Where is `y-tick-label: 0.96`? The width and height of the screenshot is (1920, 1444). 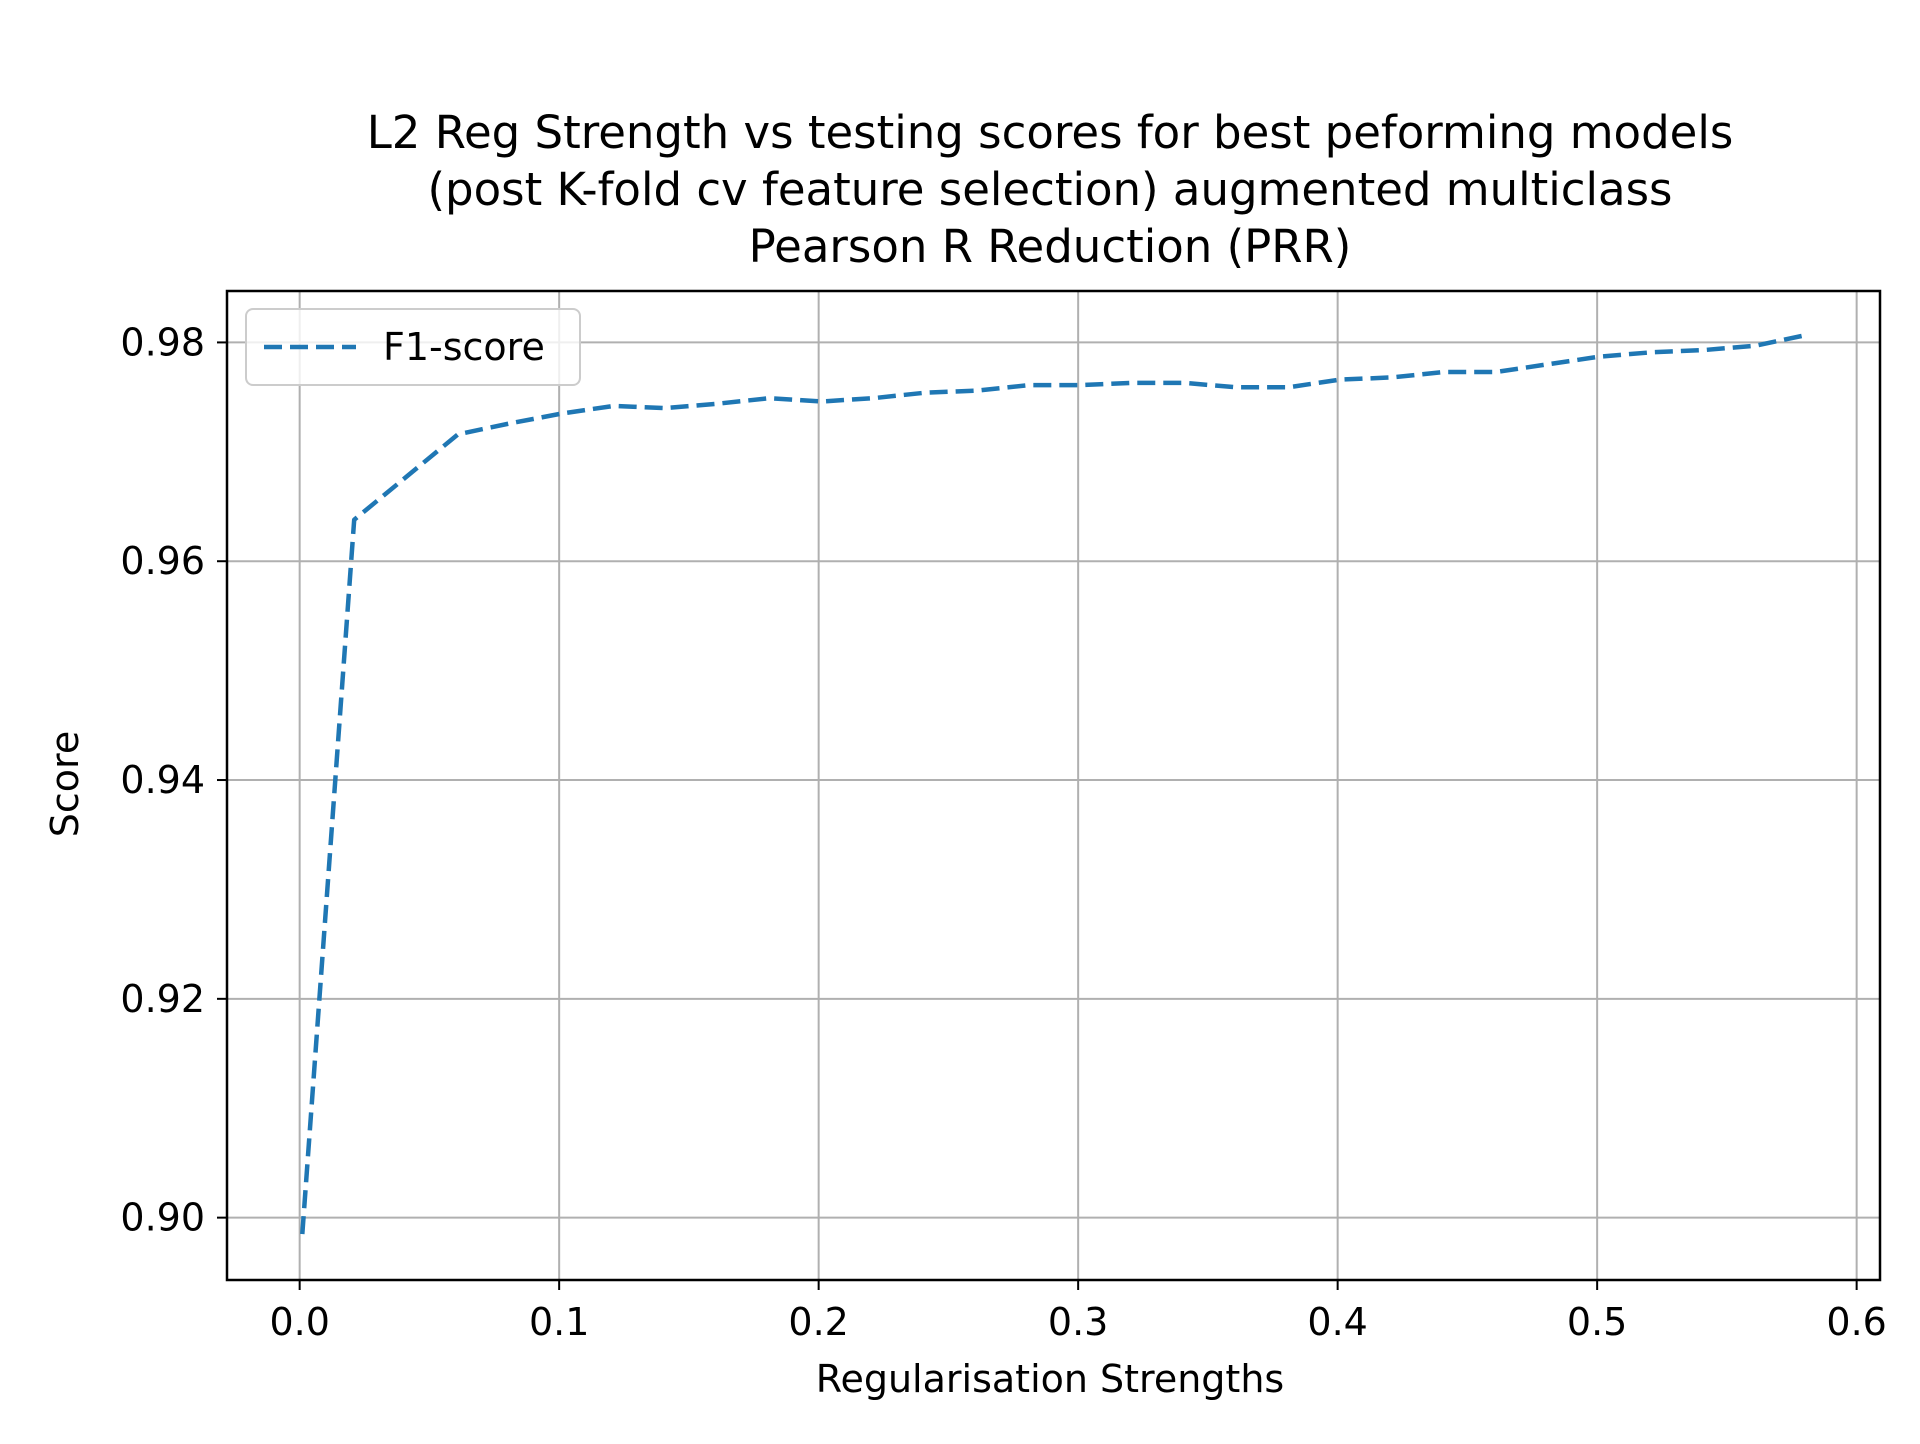 y-tick-label: 0.96 is located at coordinates (162, 561).